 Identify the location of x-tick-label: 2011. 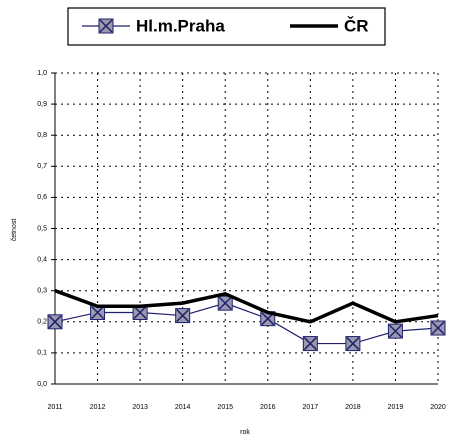
(54, 407).